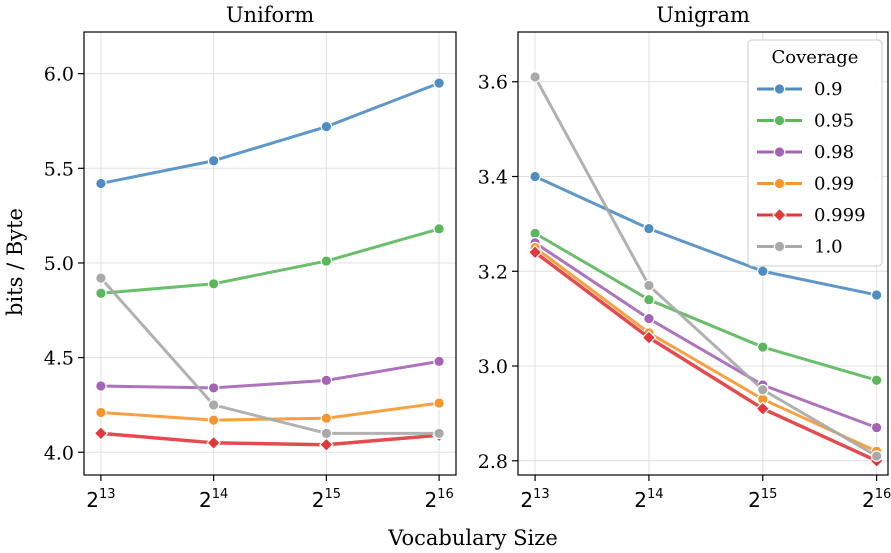  Describe the element at coordinates (493, 272) in the screenshot. I see `y-tick-label: 3.2` at that location.